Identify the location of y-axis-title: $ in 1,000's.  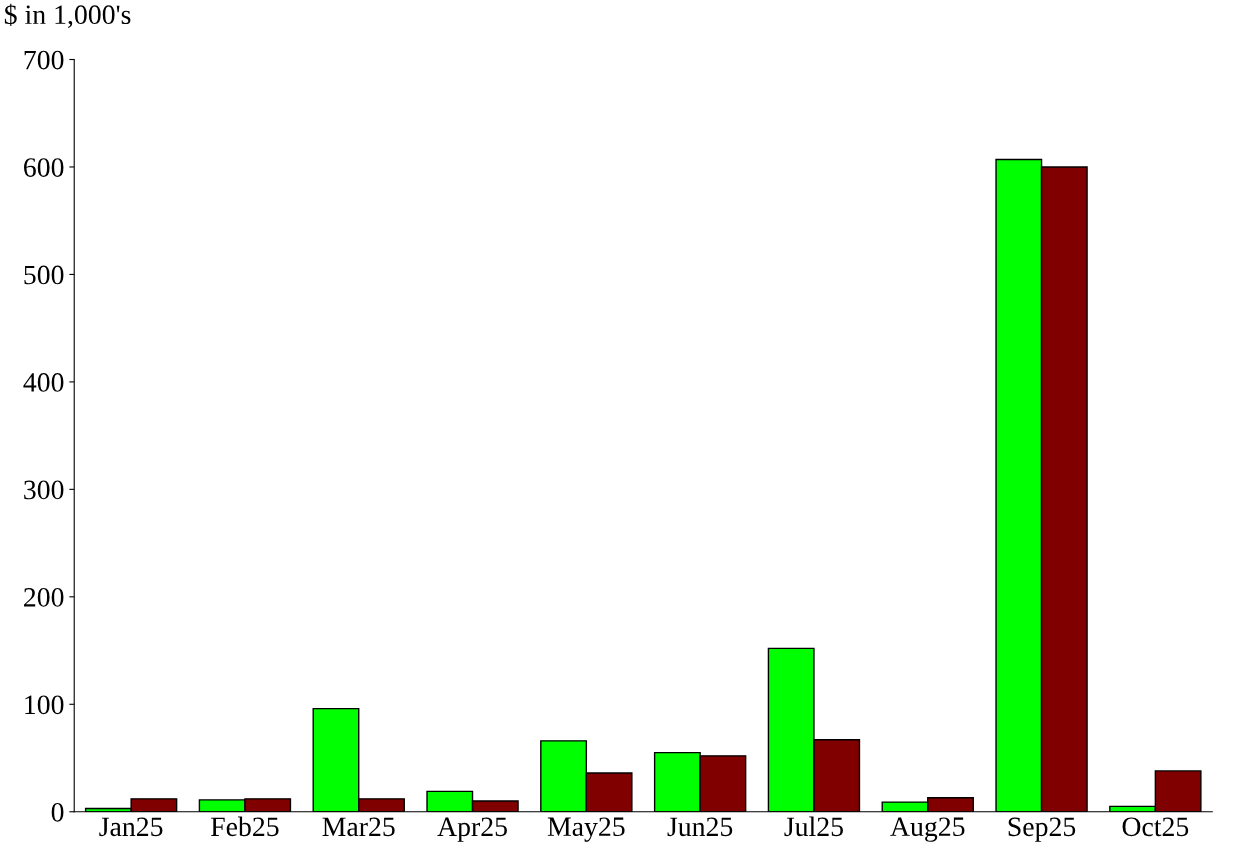
(67, 16).